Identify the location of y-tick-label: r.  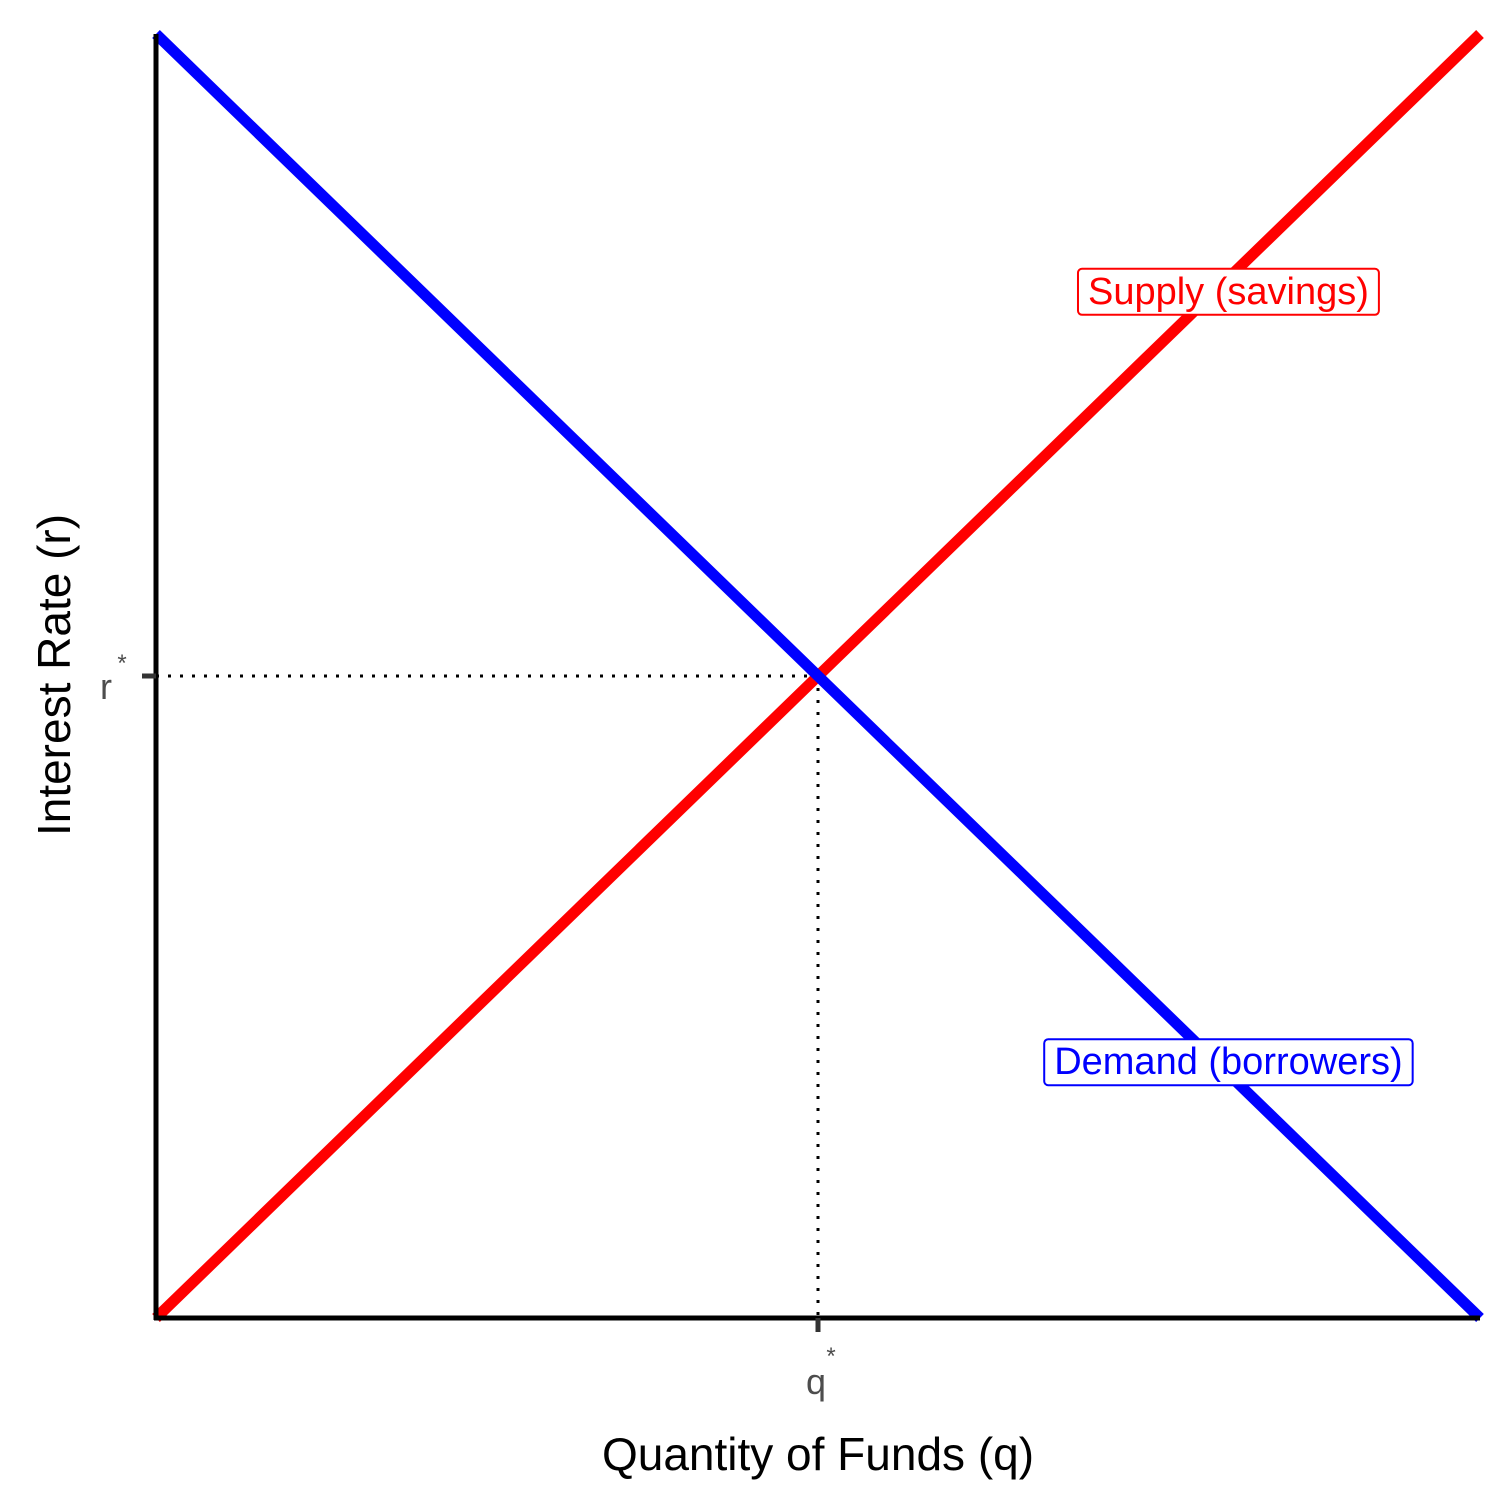
(106, 686).